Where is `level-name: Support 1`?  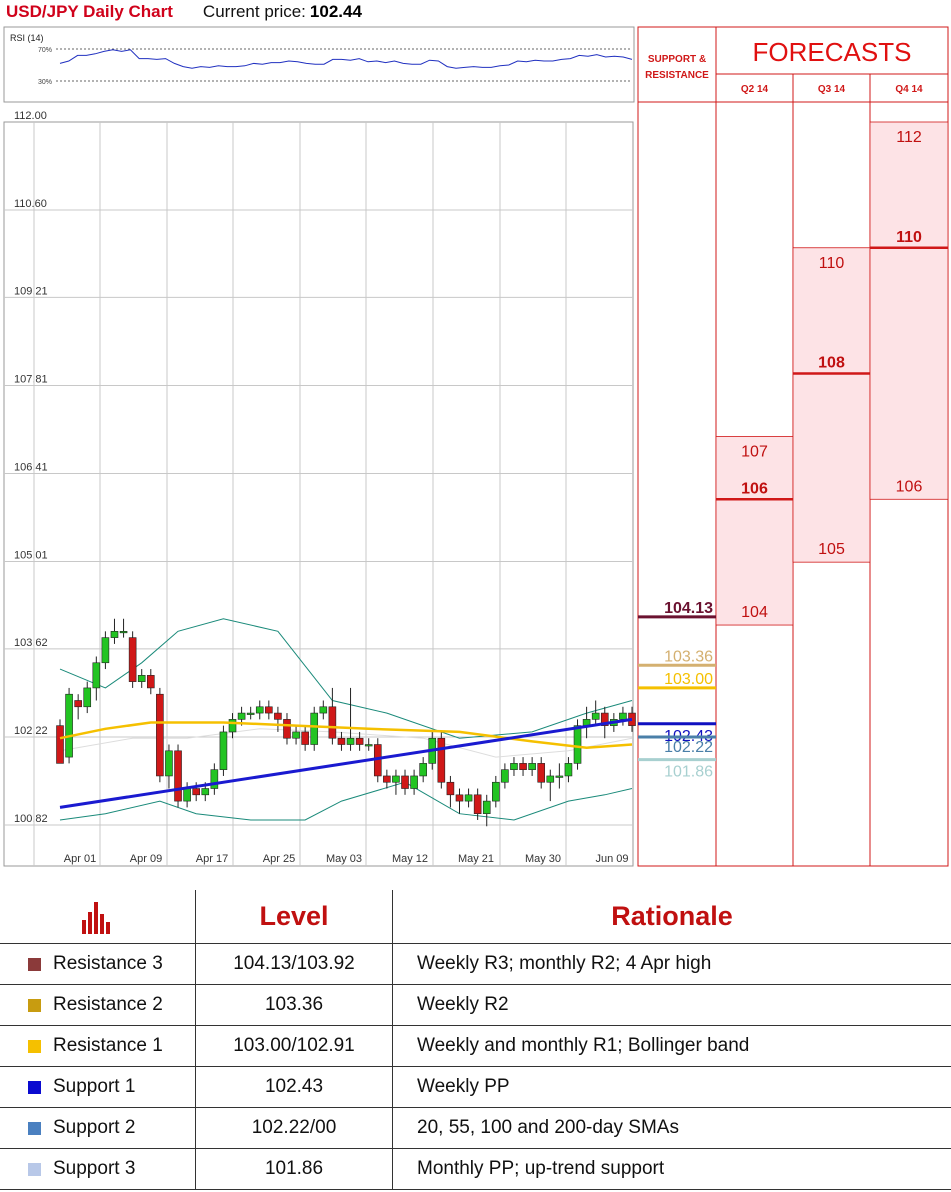 level-name: Support 1 is located at coordinates (94, 1086).